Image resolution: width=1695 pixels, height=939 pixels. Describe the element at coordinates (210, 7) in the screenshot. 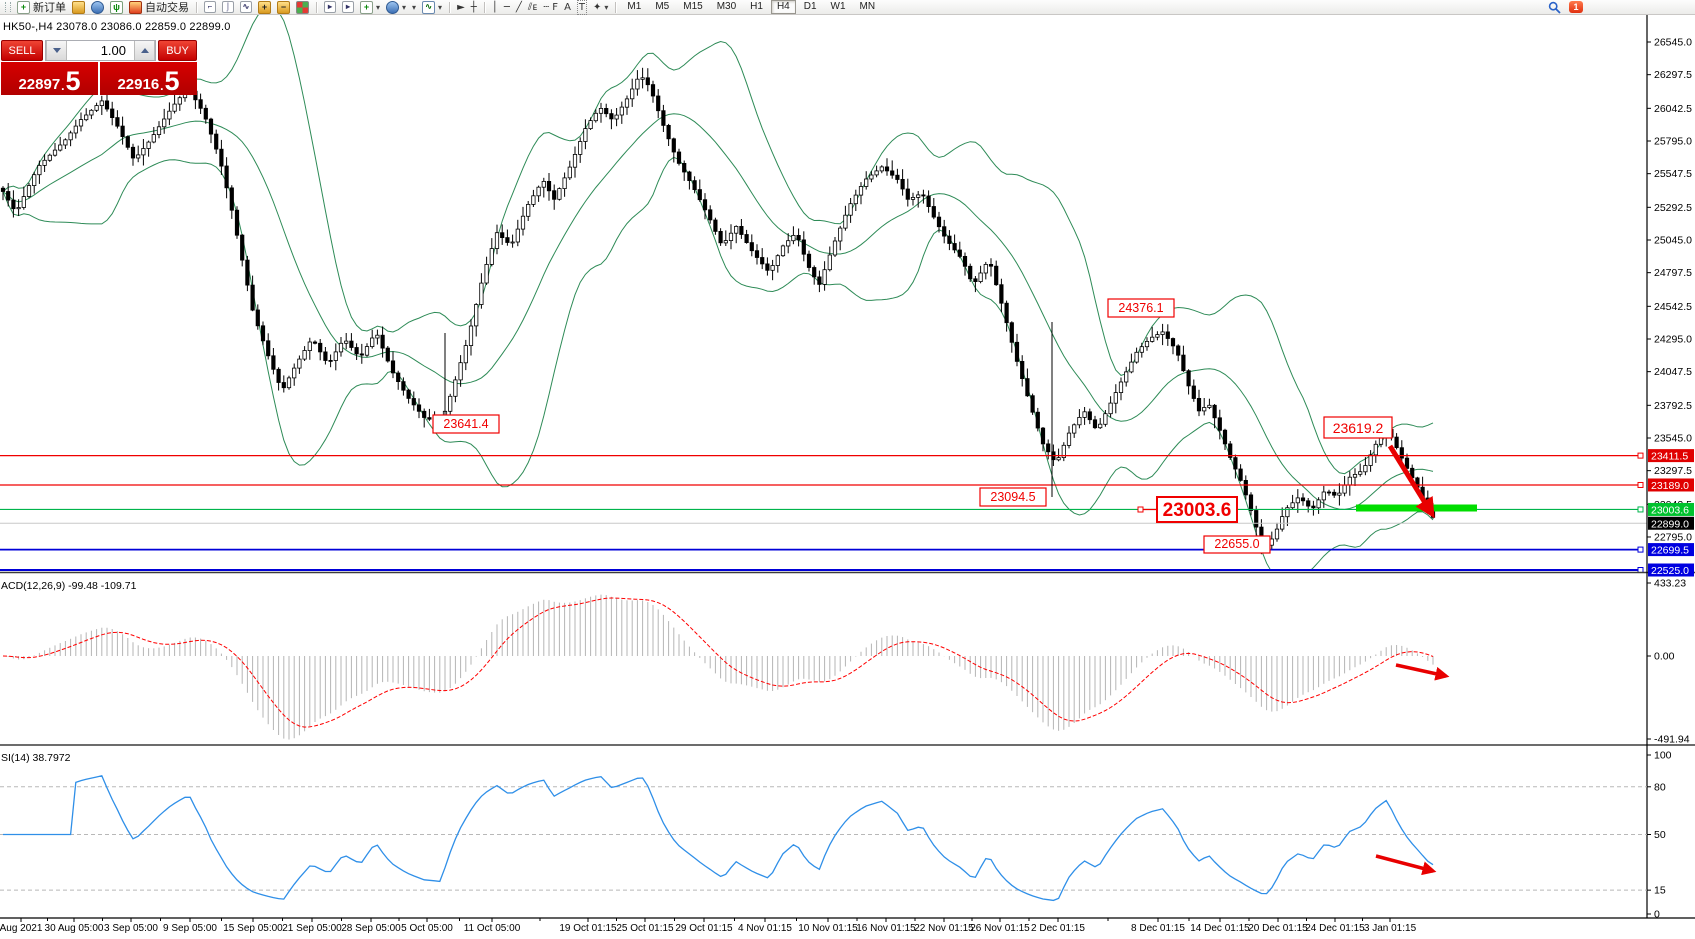

I see `bar-chart-button: ⌐` at that location.